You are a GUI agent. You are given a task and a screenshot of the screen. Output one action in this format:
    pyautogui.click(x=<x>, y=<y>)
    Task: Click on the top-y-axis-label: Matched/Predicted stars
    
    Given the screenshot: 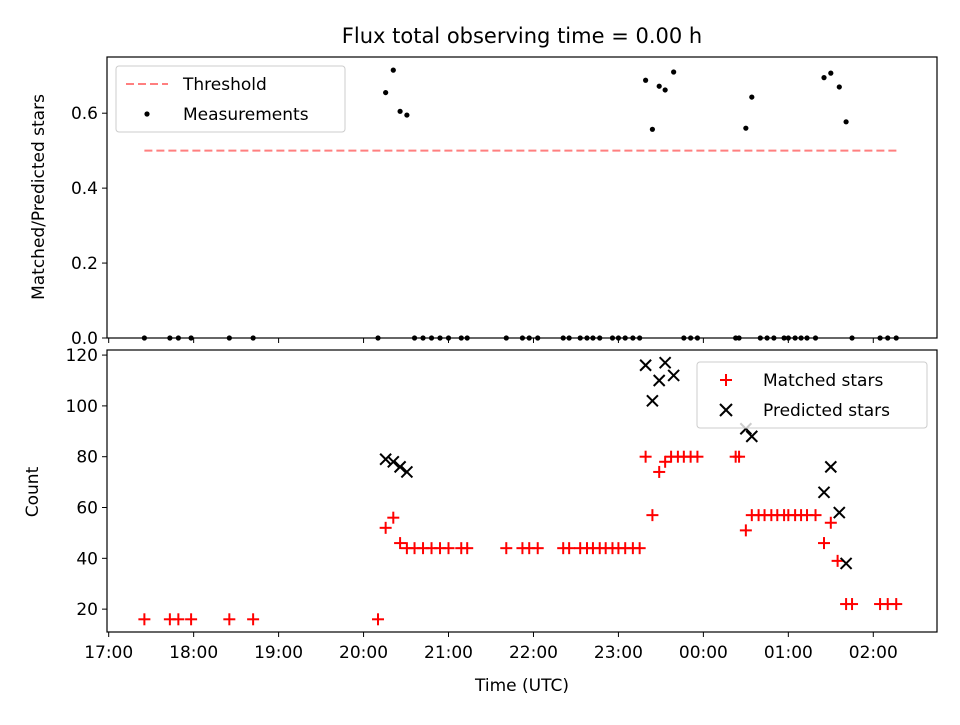 What is the action you would take?
    pyautogui.click(x=39, y=197)
    